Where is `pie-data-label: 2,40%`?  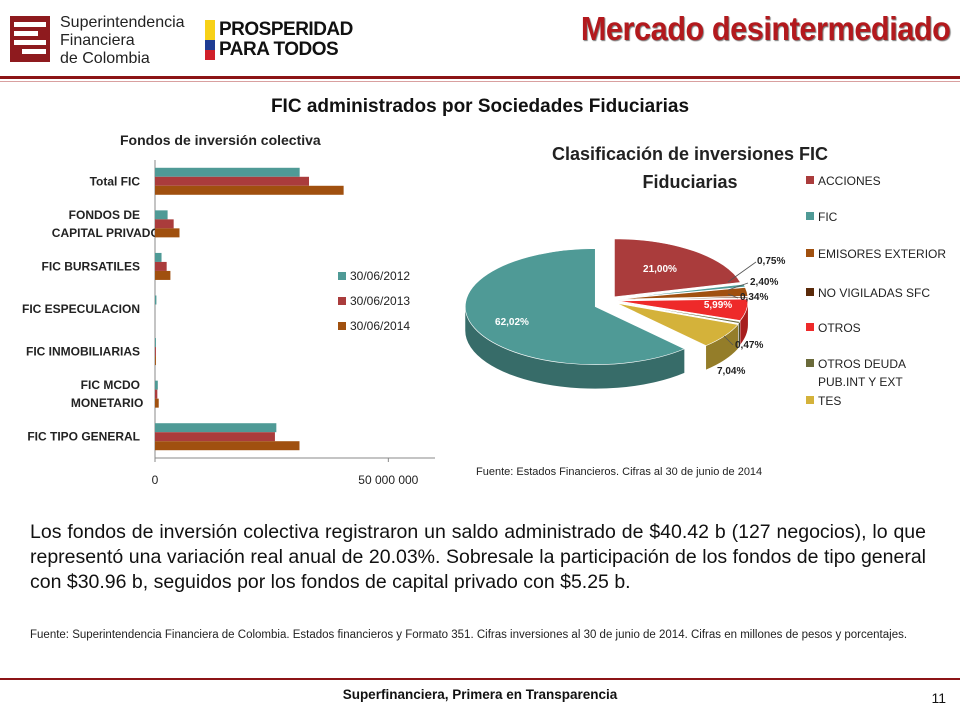
pie-data-label: 2,40% is located at coordinates (764, 282).